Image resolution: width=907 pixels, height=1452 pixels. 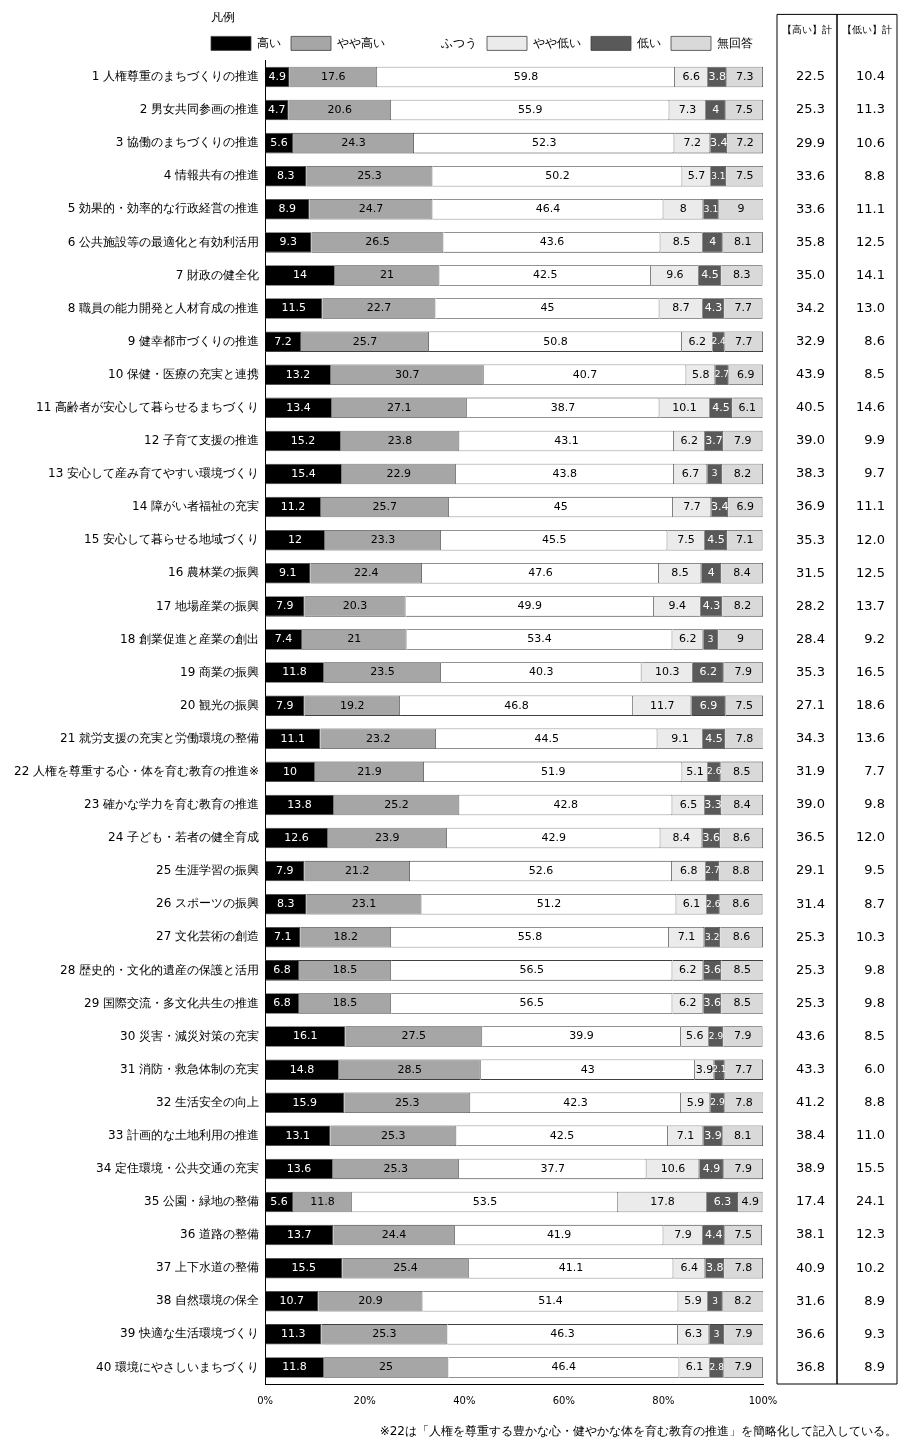 What do you see at coordinates (387, 837) in the screenshot?
I see `data-label: 23.9` at bounding box center [387, 837].